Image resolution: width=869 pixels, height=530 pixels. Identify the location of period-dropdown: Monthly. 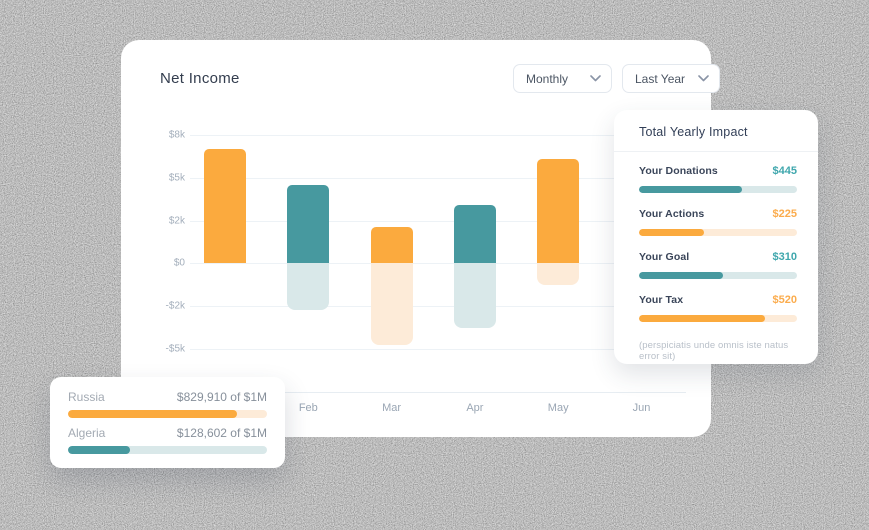
(562, 78).